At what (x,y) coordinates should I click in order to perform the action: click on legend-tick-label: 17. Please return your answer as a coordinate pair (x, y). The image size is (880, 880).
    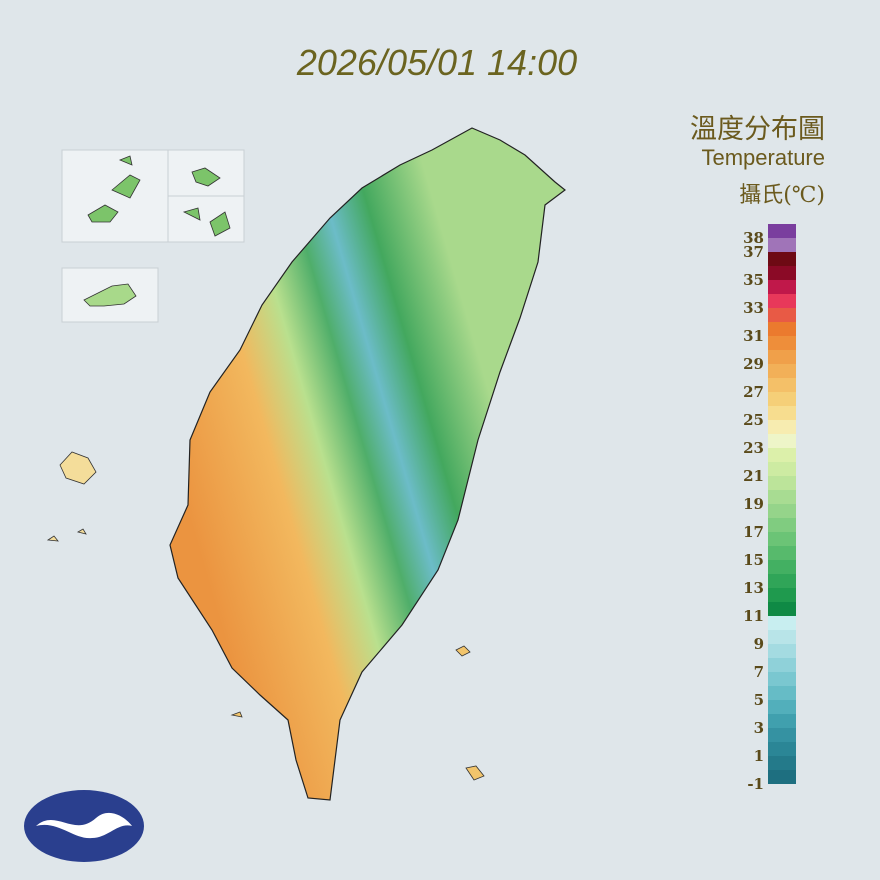
    Looking at the image, I should click on (753, 532).